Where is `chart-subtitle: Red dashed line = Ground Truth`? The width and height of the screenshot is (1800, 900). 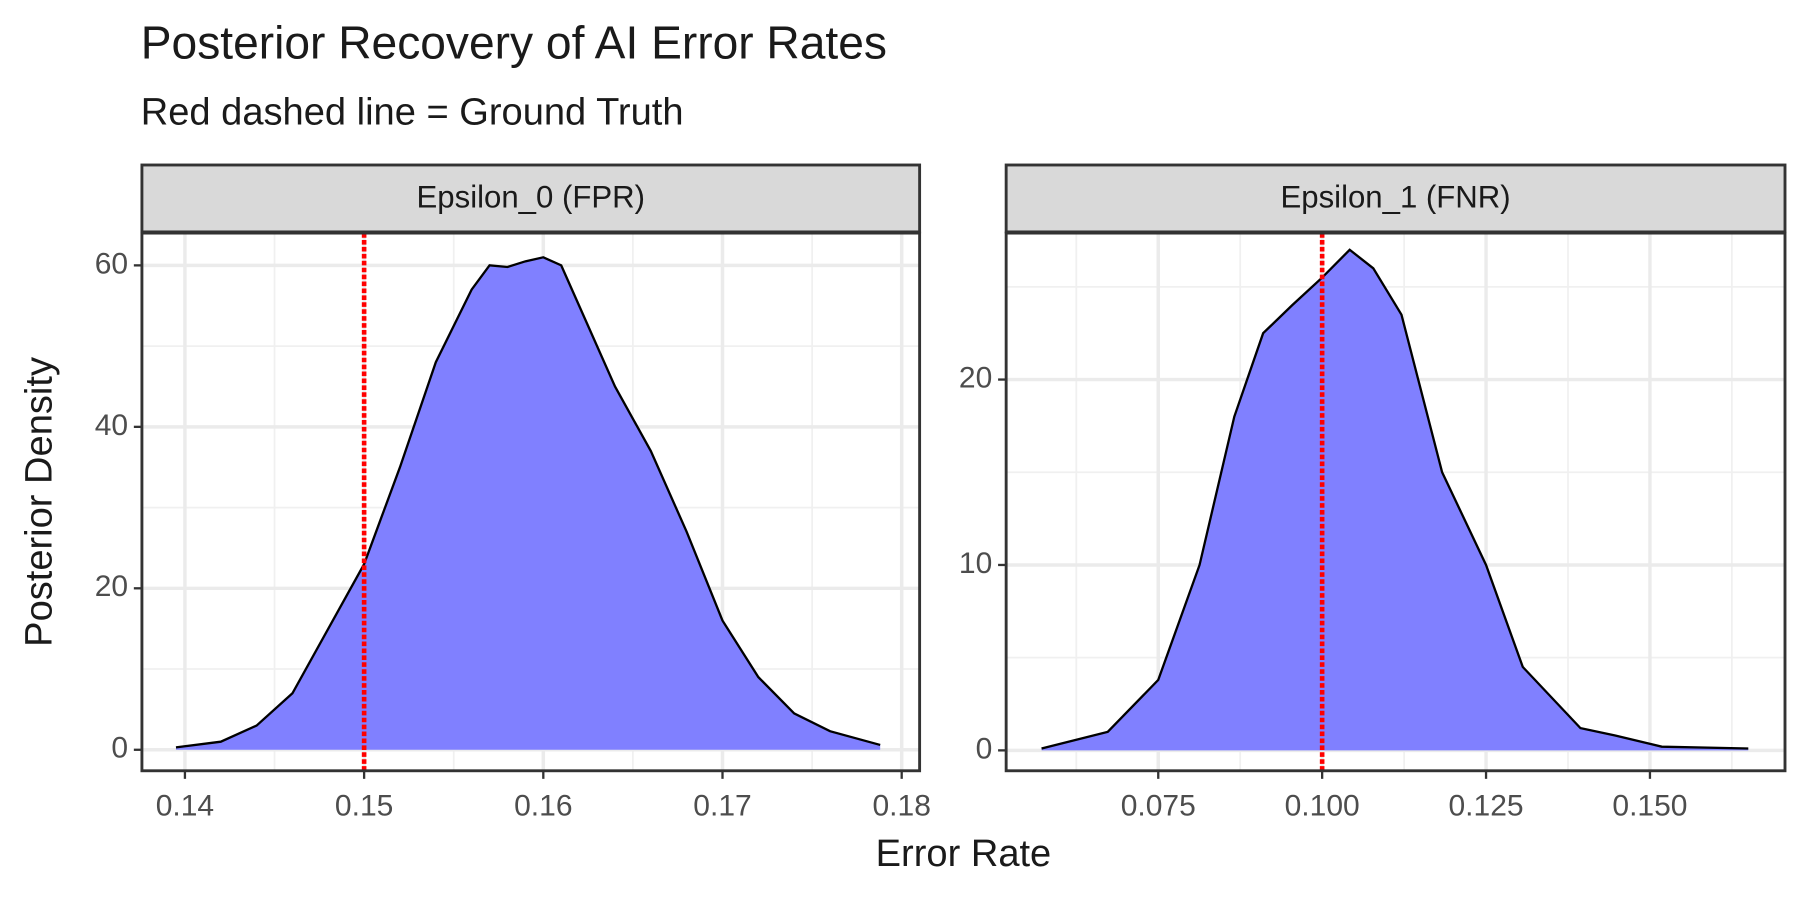 chart-subtitle: Red dashed line = Ground Truth is located at coordinates (412, 112).